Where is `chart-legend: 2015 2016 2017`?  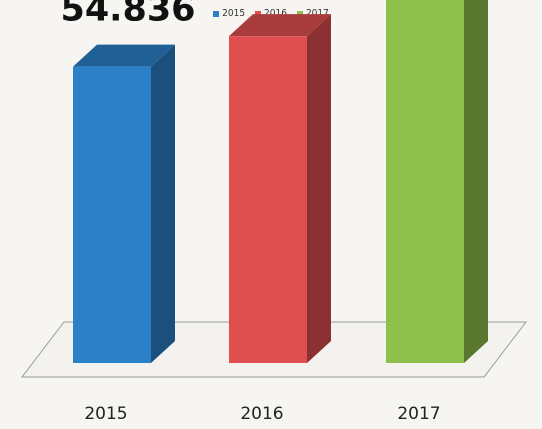
chart-legend: 2015 2016 2017 is located at coordinates (271, 13).